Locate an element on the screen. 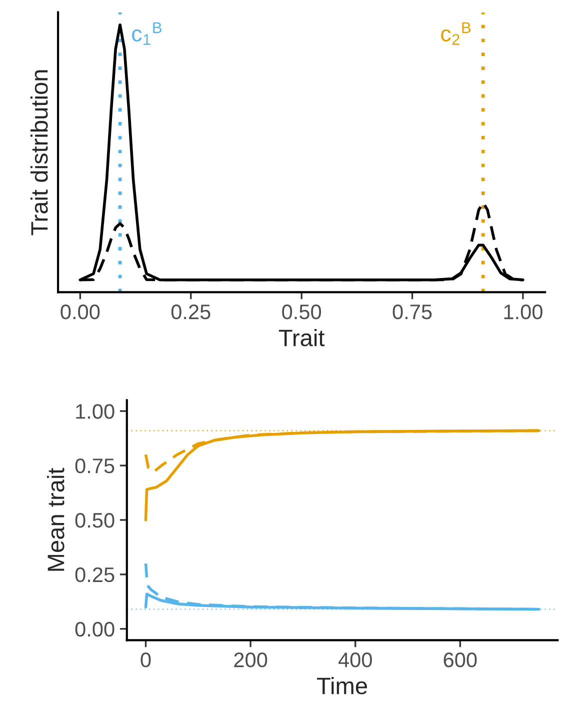 This screenshot has width=569, height=725. x-tick-label: 400 is located at coordinates (355, 660).